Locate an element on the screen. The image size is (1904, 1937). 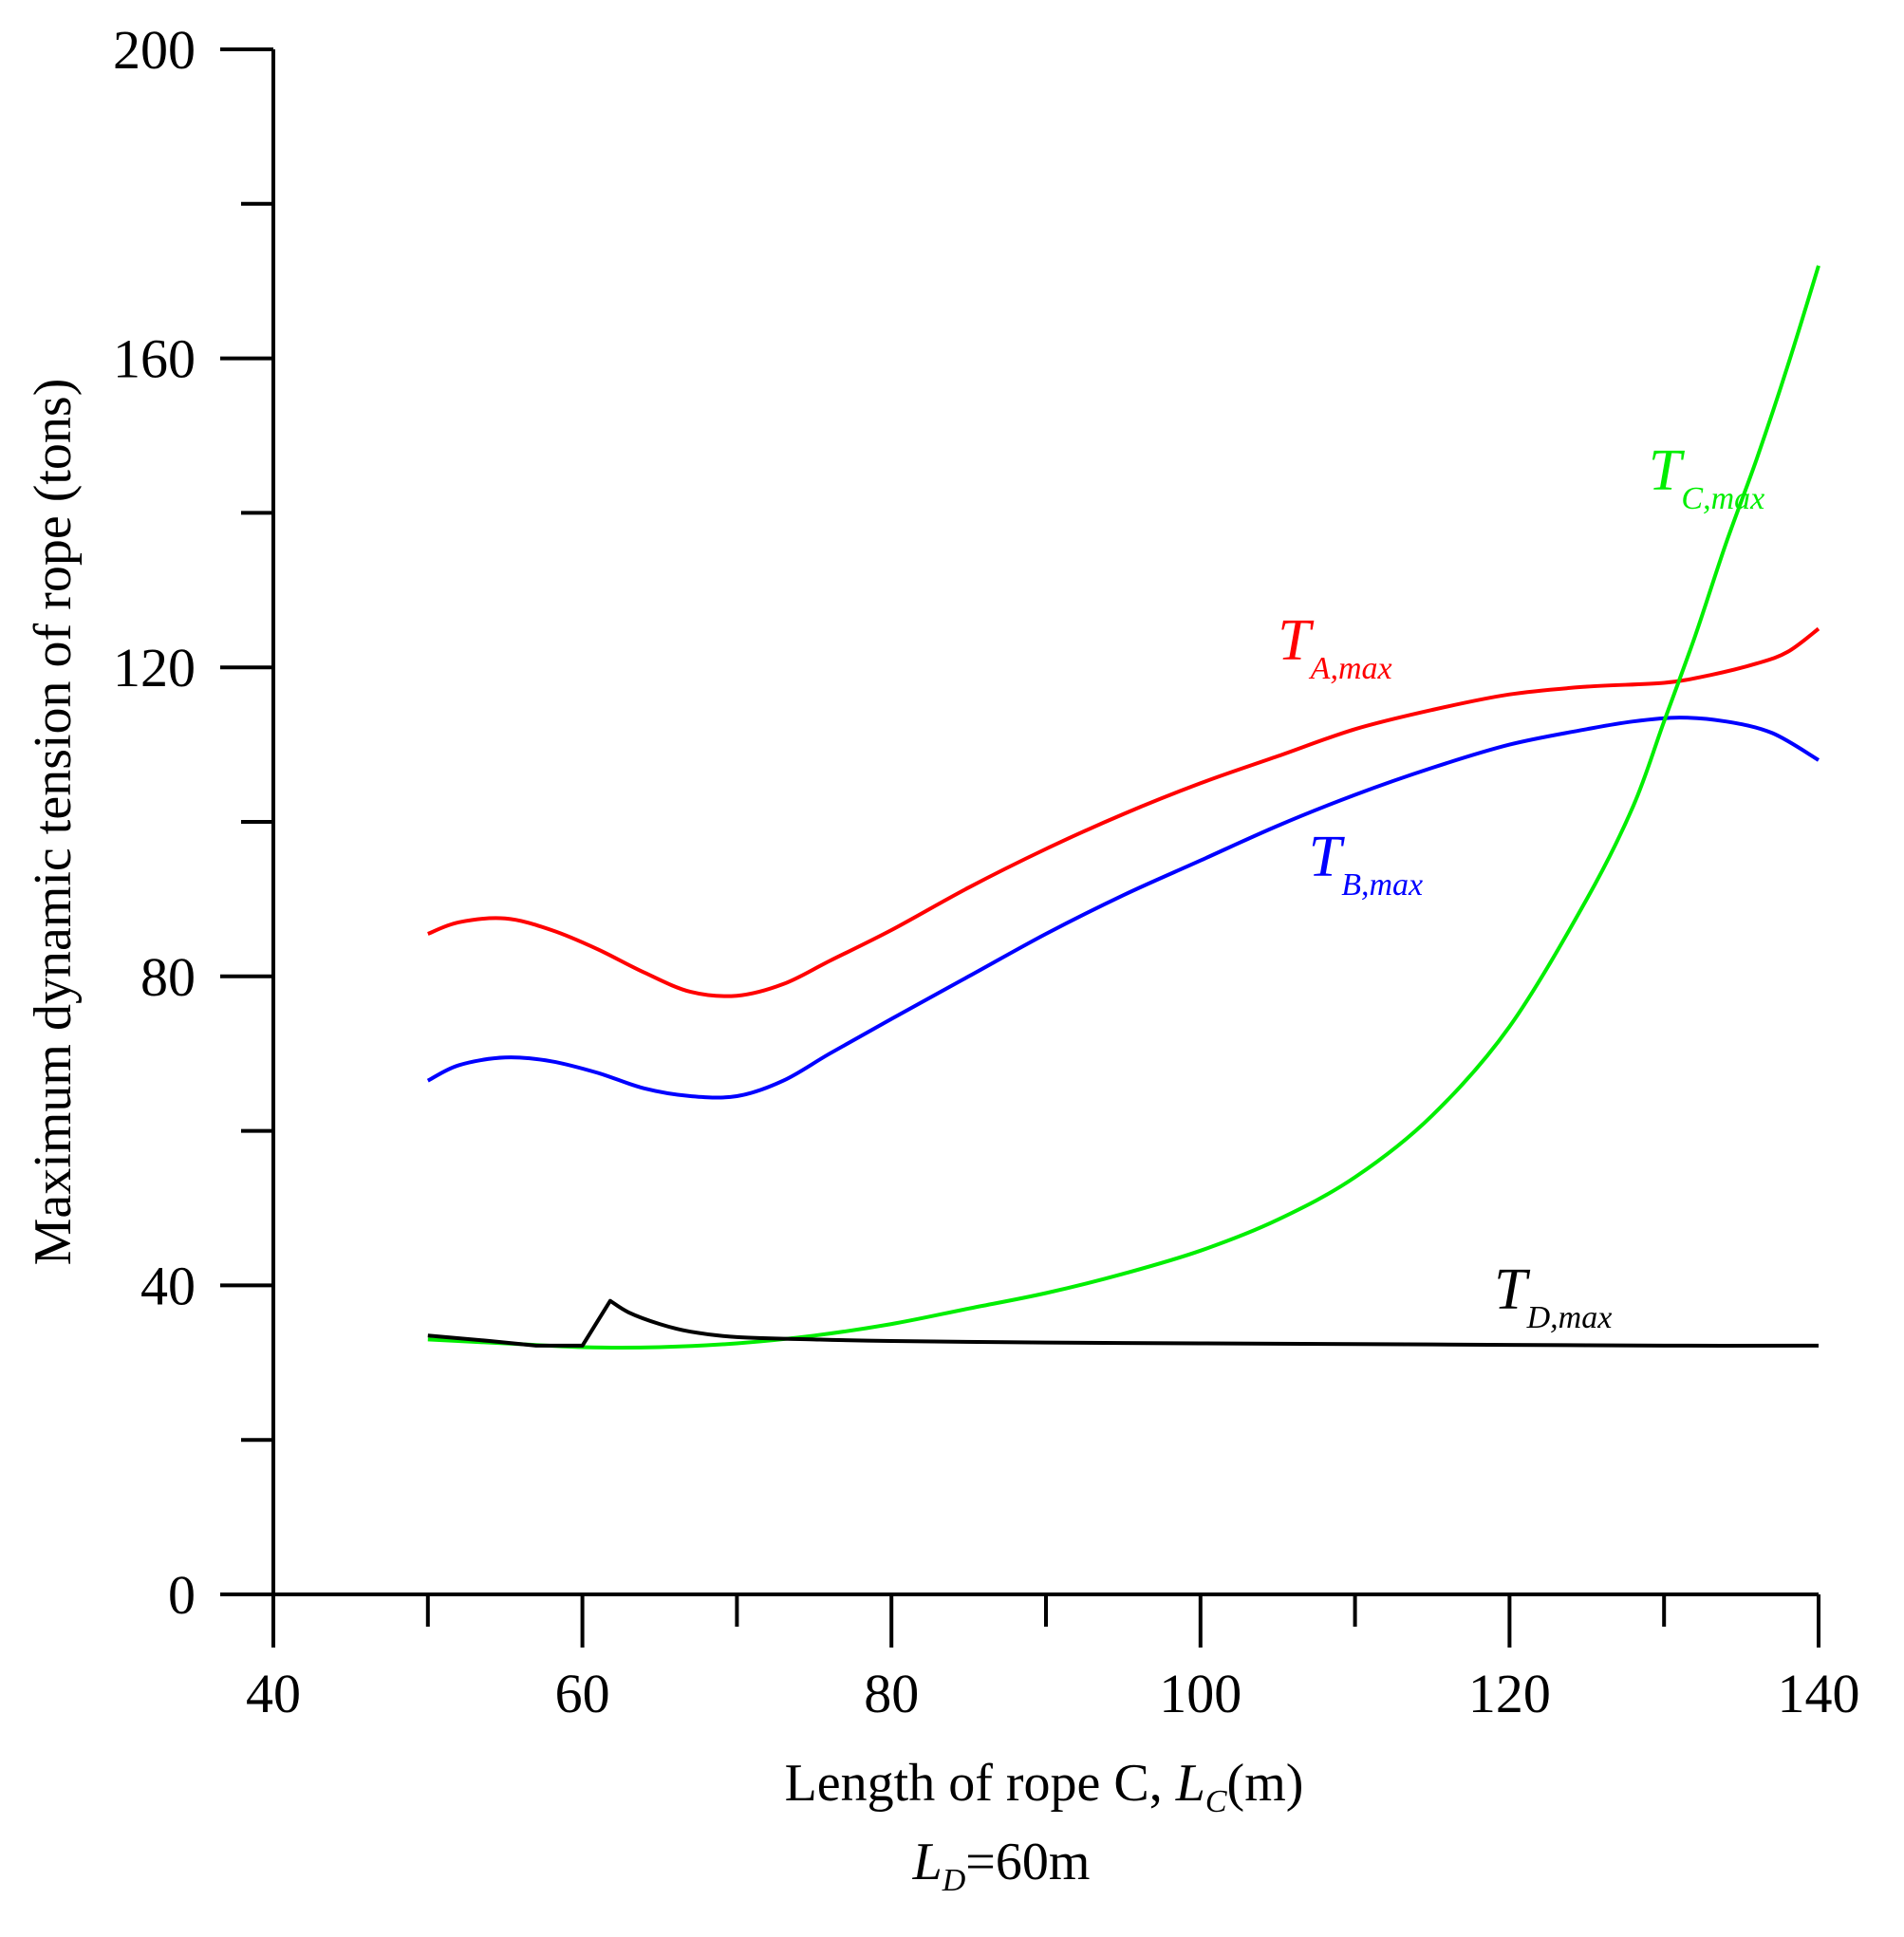
series-label-sub: B,max is located at coordinates (1382, 885).